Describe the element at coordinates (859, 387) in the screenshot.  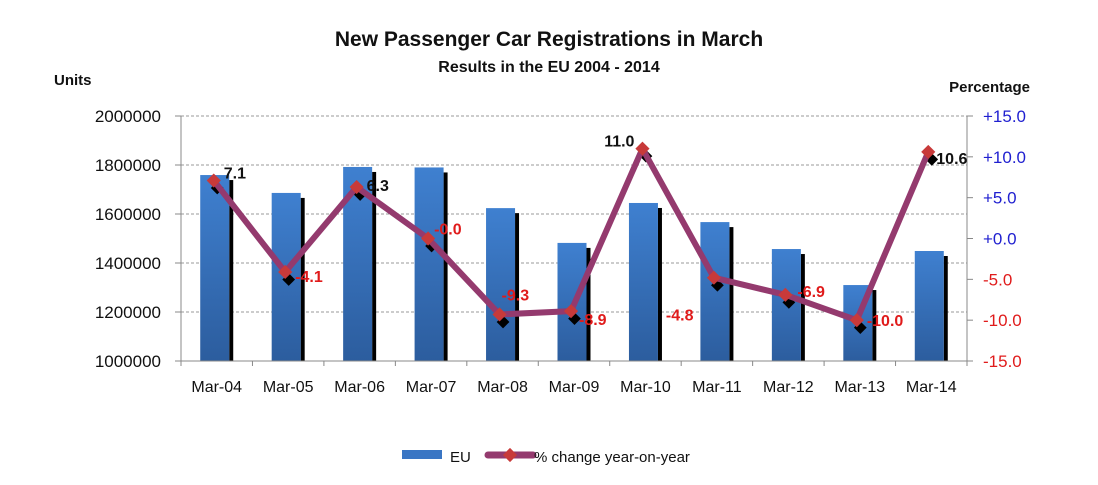
I see `x-tick-label: Mar-13` at that location.